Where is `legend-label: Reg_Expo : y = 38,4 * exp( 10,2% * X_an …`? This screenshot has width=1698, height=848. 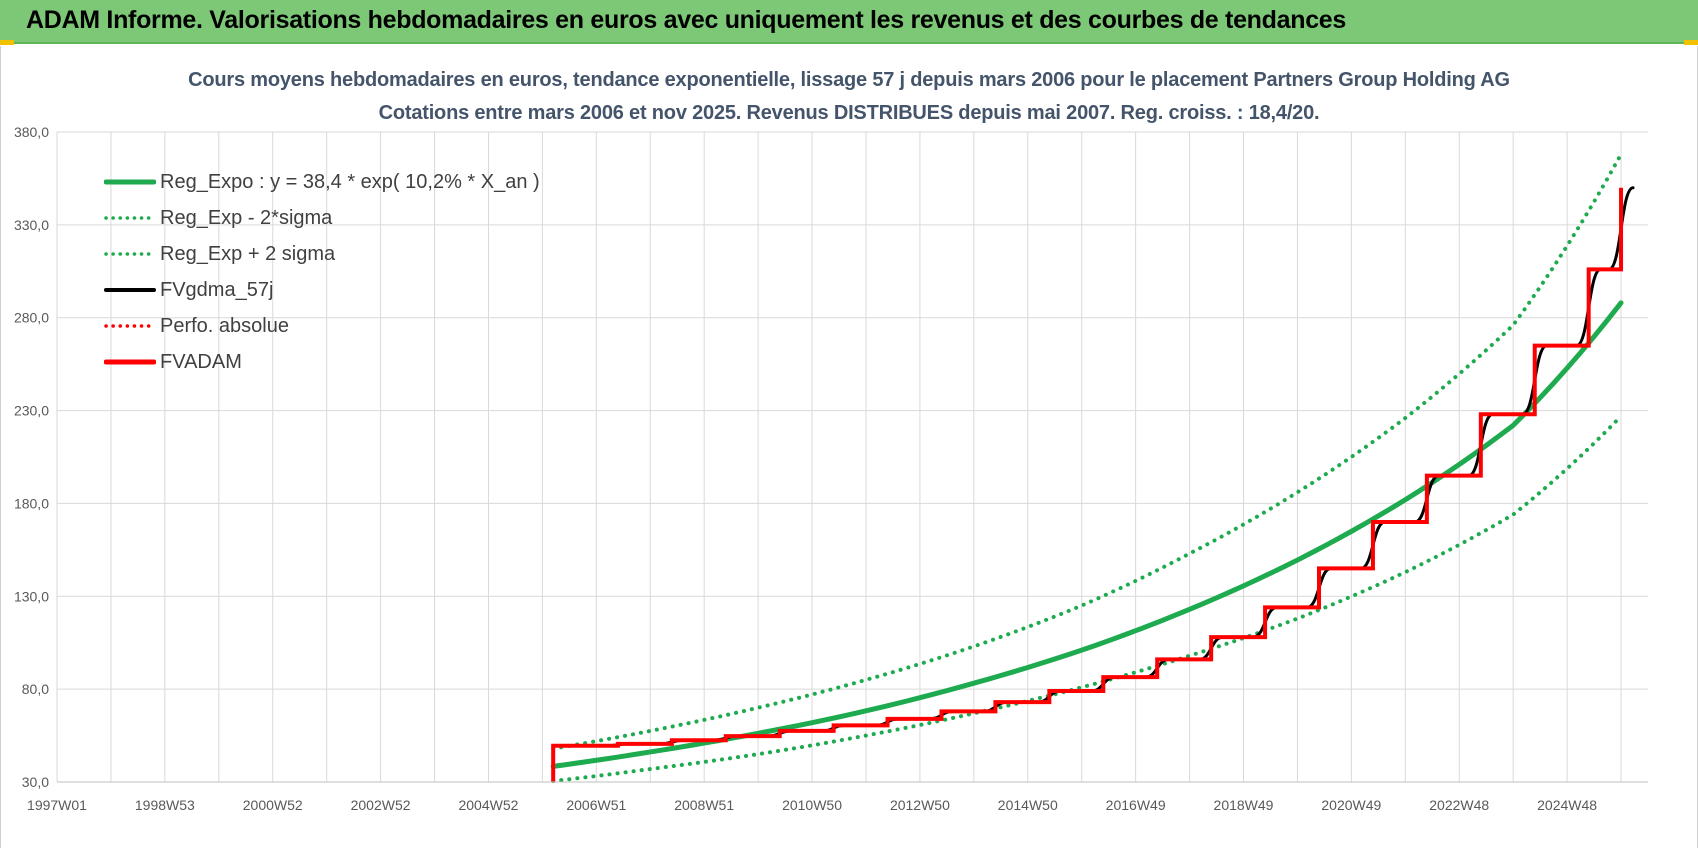
legend-label: Reg_Expo : y = 38,4 * exp( 10,2% * X_an … is located at coordinates (350, 181).